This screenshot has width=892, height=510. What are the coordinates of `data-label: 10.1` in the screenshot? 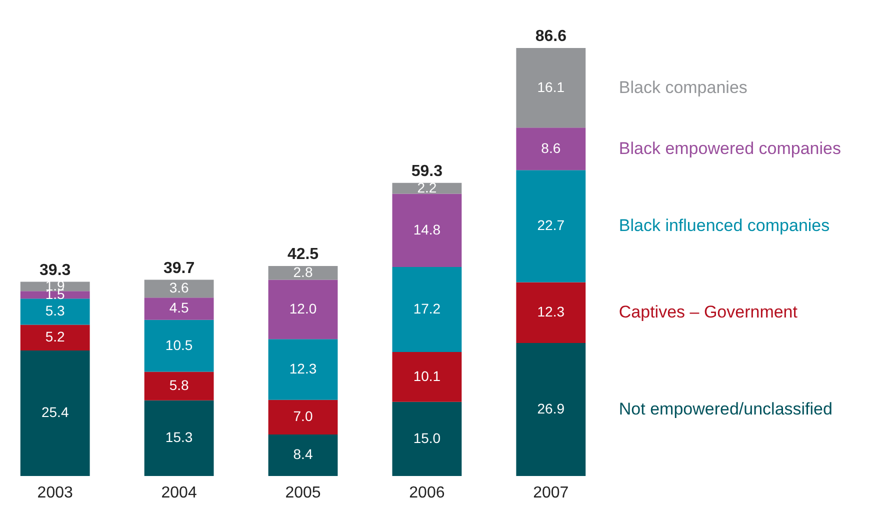 It's located at (427, 376).